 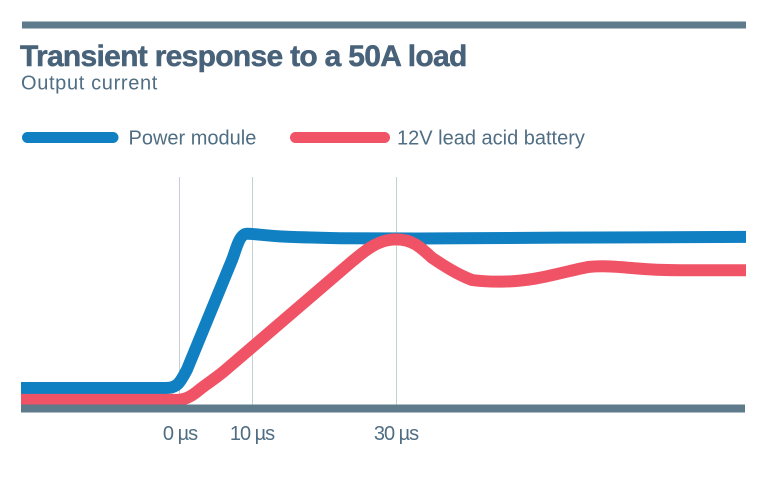 I want to click on svg-text: Power module, so click(x=193, y=139).